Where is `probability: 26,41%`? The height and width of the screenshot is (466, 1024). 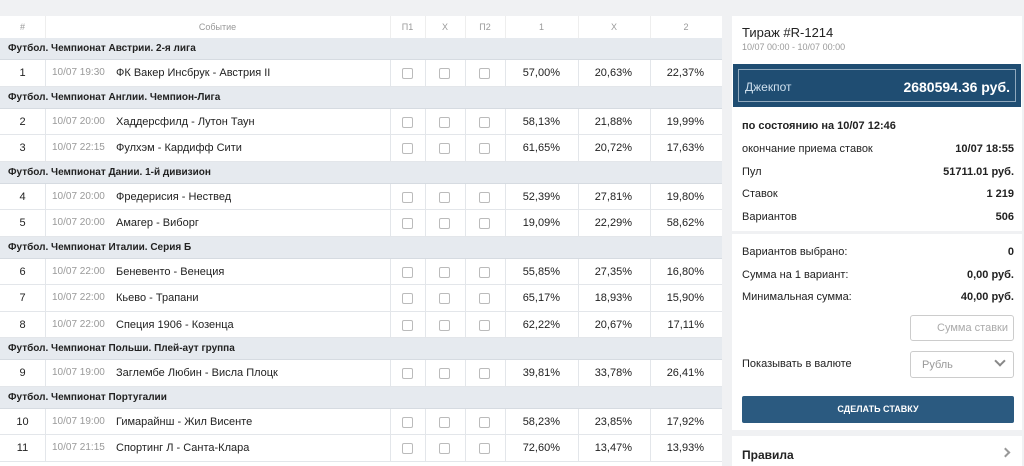 probability: 26,41% is located at coordinates (685, 373).